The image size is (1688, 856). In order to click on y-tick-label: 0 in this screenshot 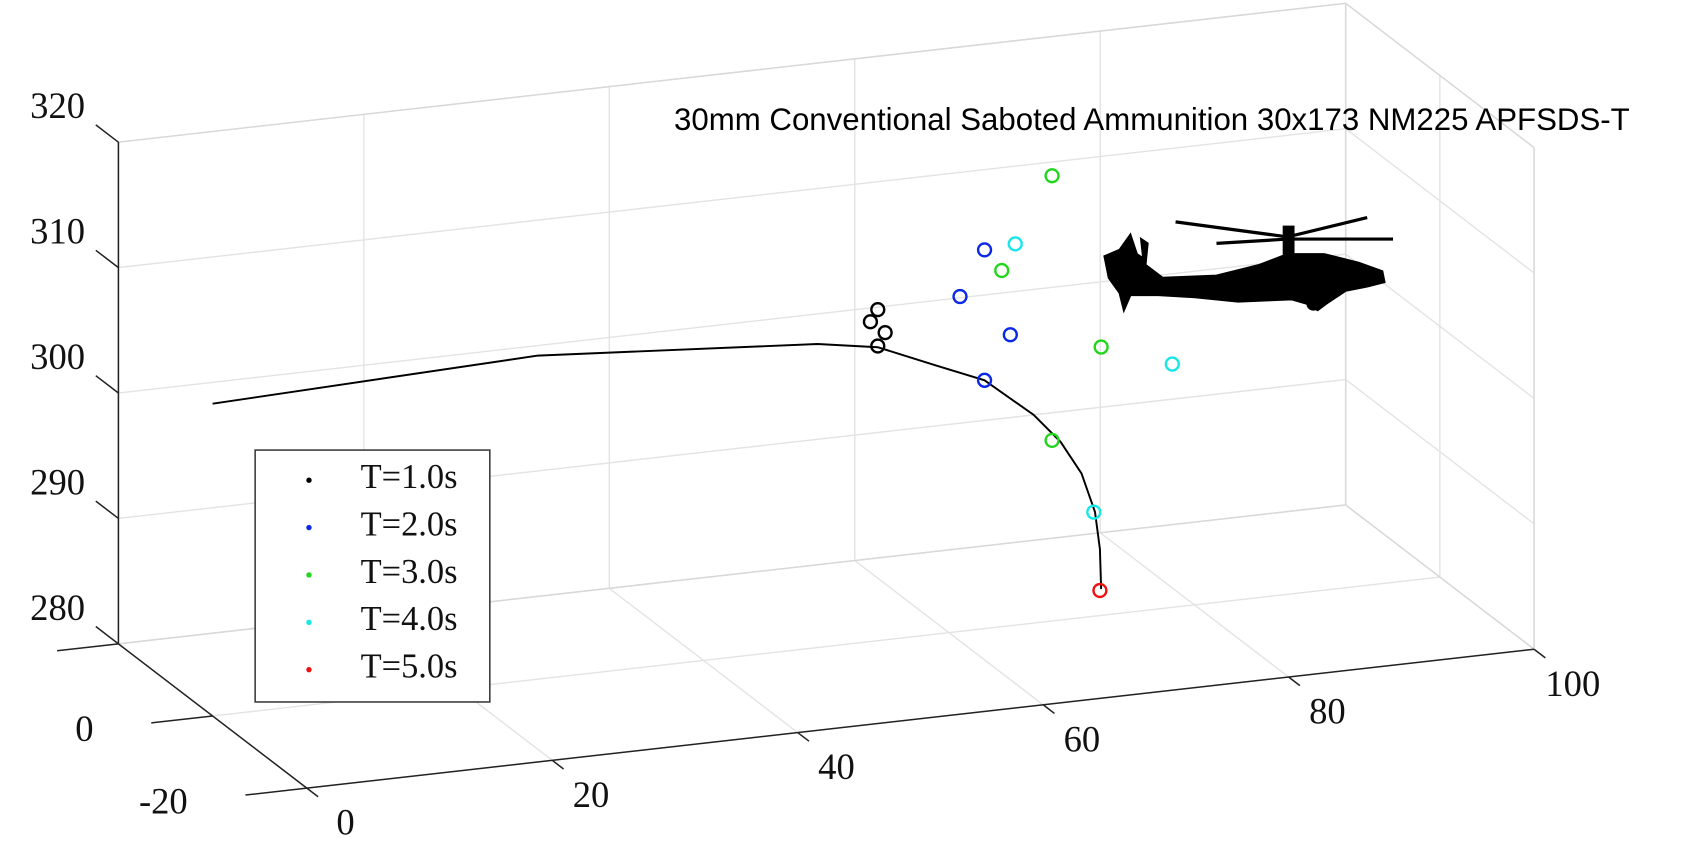, I will do `click(84, 728)`.